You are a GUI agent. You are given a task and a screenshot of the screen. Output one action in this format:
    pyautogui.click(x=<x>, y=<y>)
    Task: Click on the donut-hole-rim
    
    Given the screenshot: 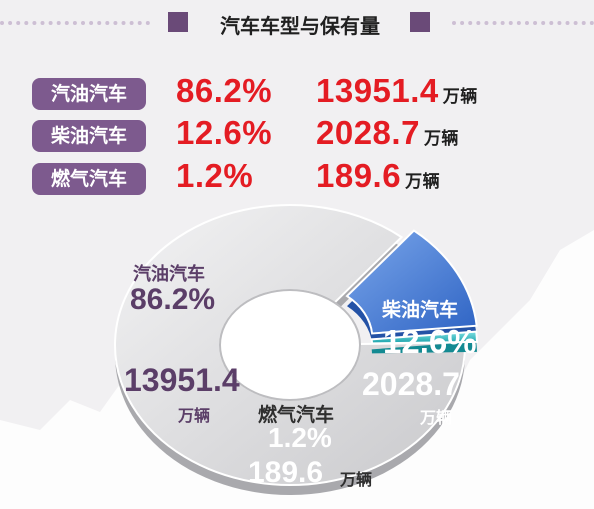 What is the action you would take?
    pyautogui.click(x=290, y=345)
    